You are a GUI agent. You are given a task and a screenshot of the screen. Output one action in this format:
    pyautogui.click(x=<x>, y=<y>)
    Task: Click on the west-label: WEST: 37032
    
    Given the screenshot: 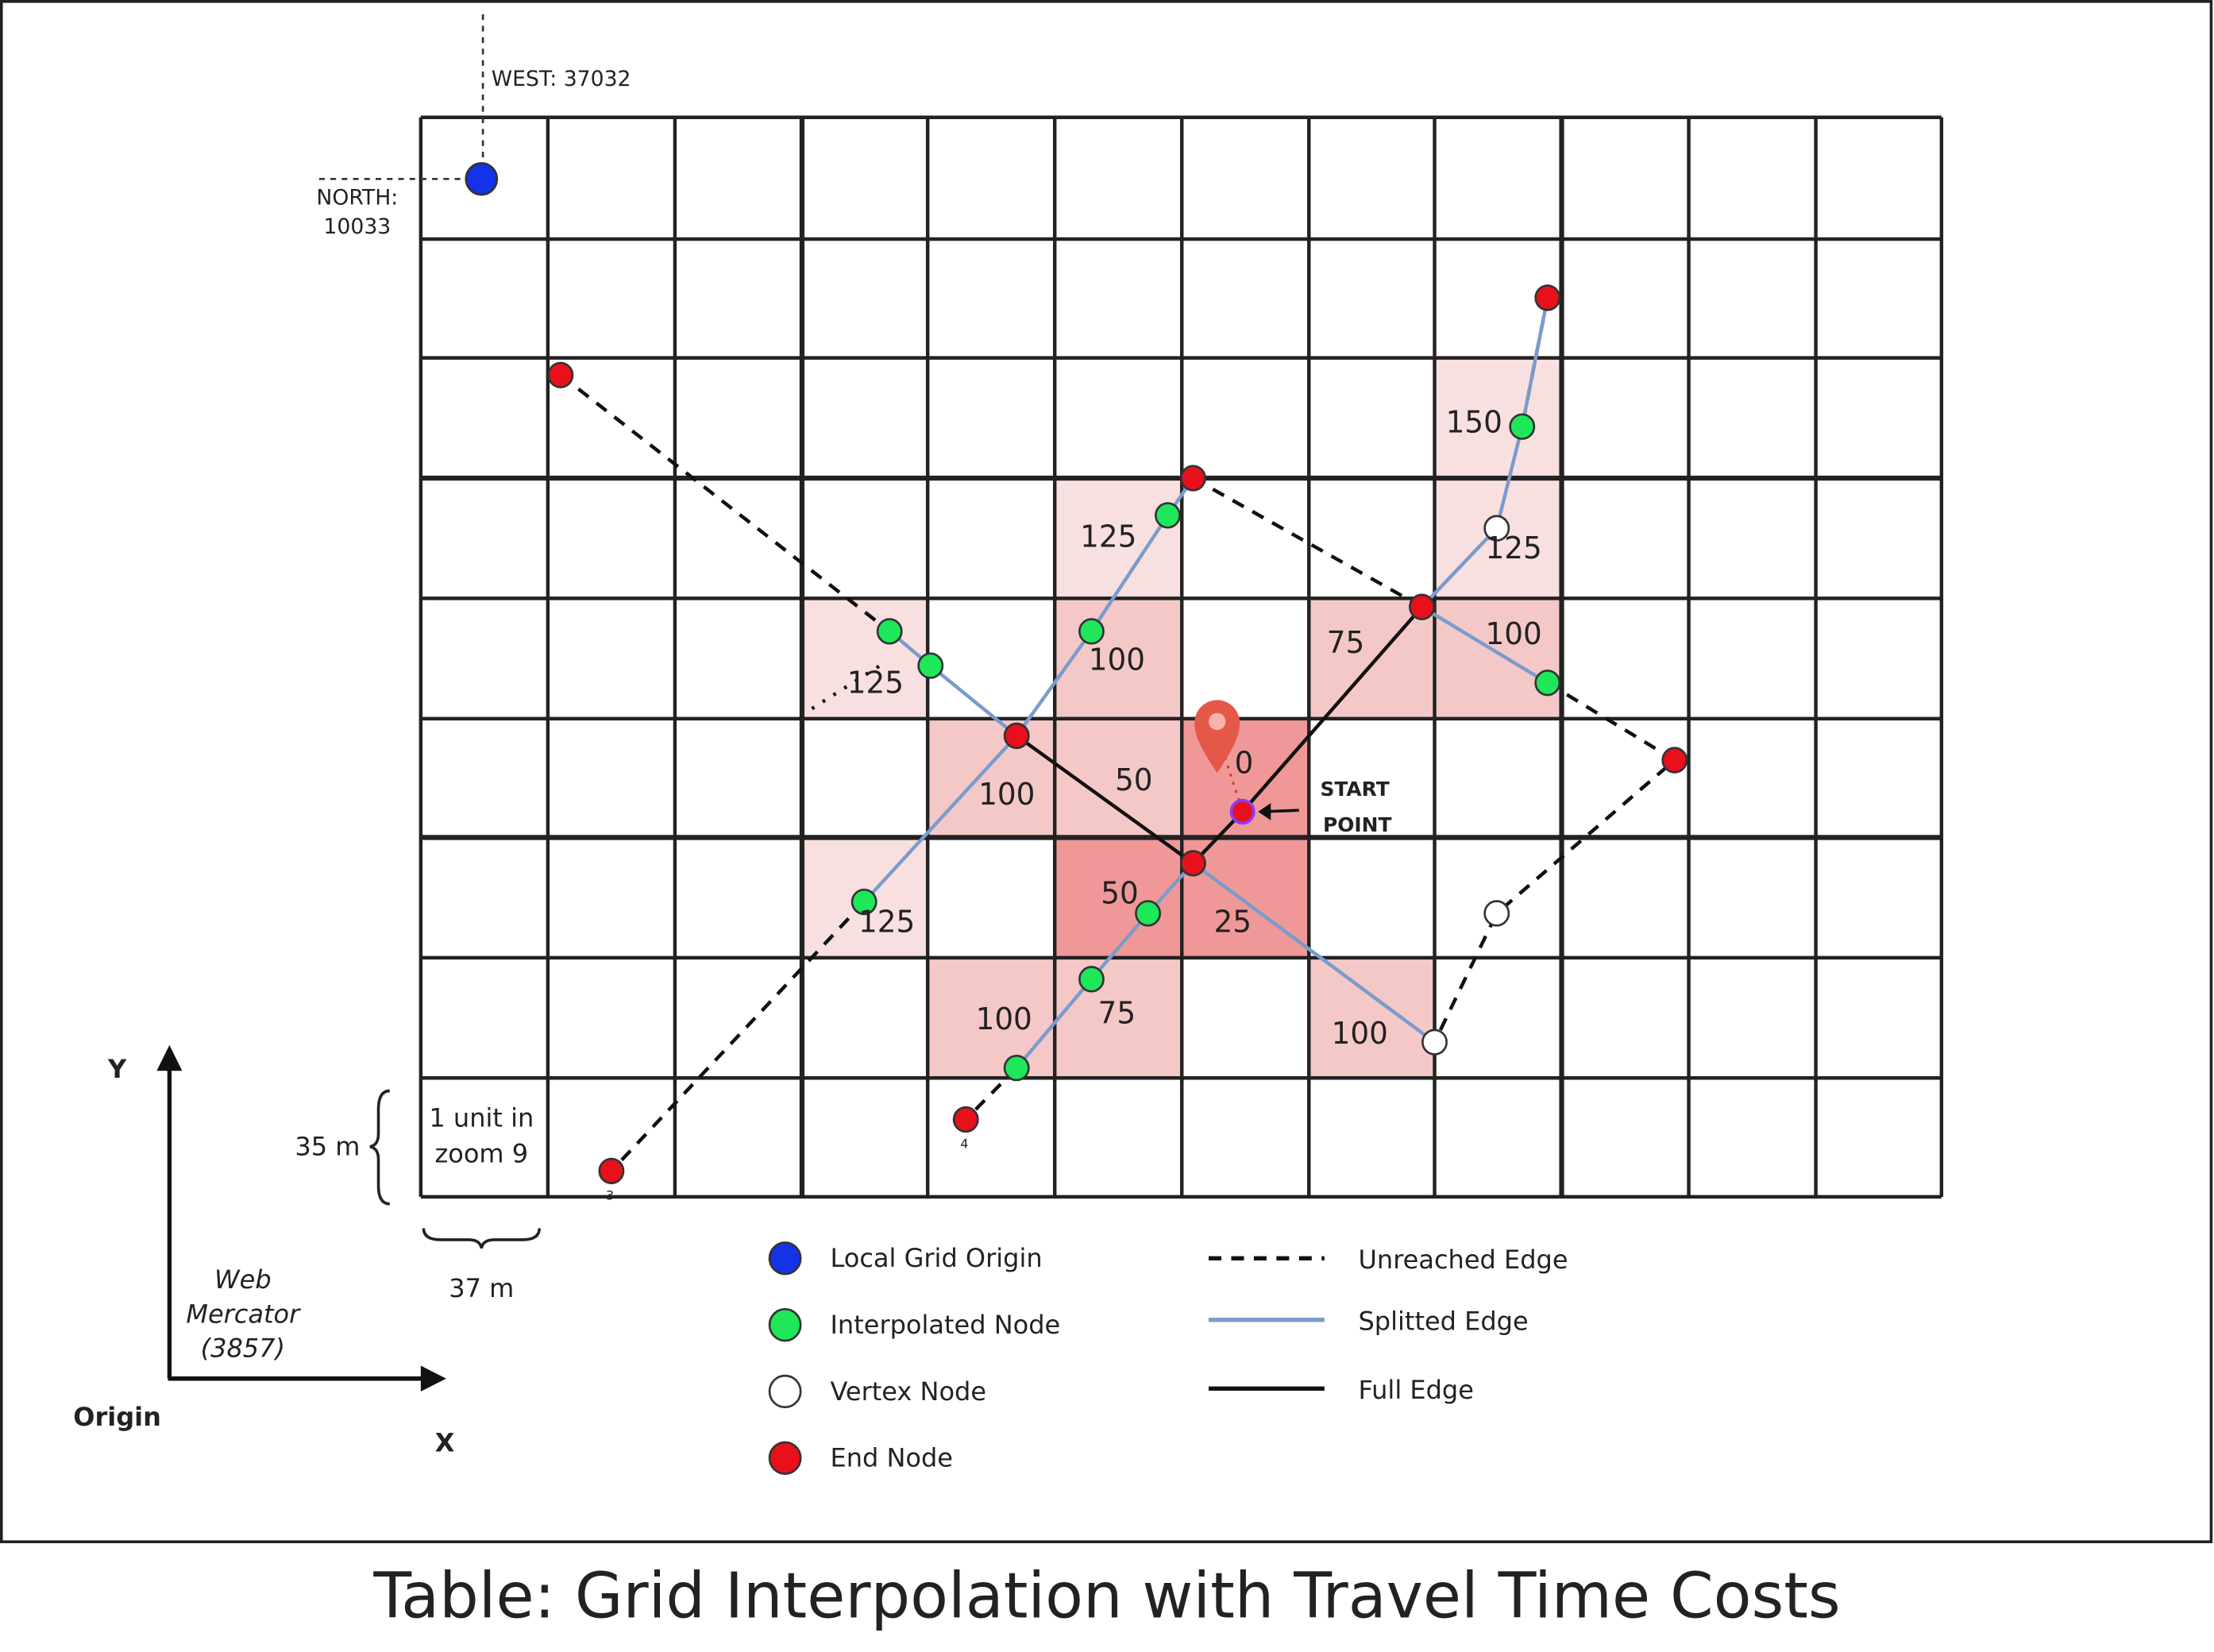 What is the action you would take?
    pyautogui.click(x=561, y=79)
    